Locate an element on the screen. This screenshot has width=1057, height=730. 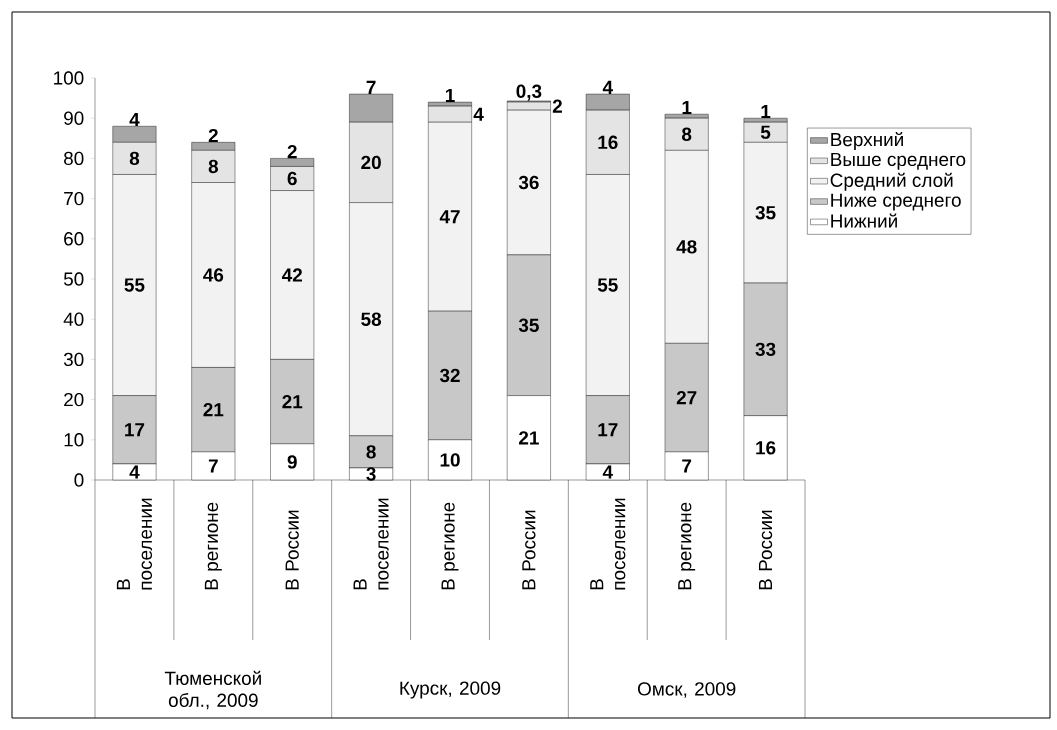
data-label: 10 is located at coordinates (450, 460).